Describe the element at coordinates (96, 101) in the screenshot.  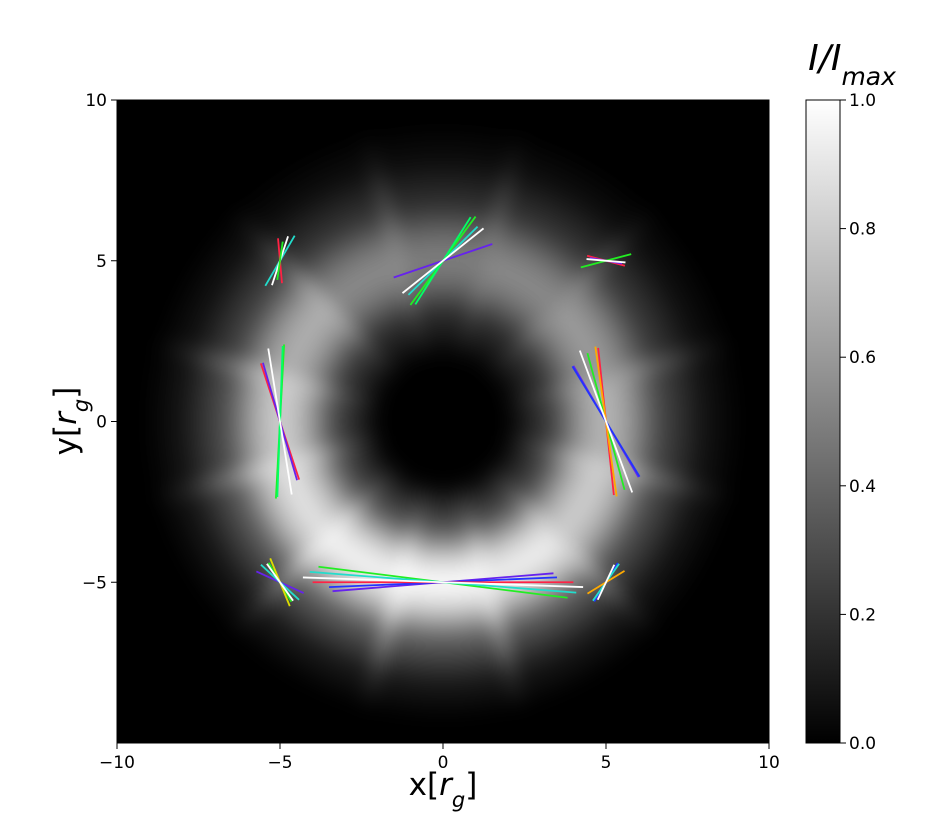
I see `y-tick-label: 10` at that location.